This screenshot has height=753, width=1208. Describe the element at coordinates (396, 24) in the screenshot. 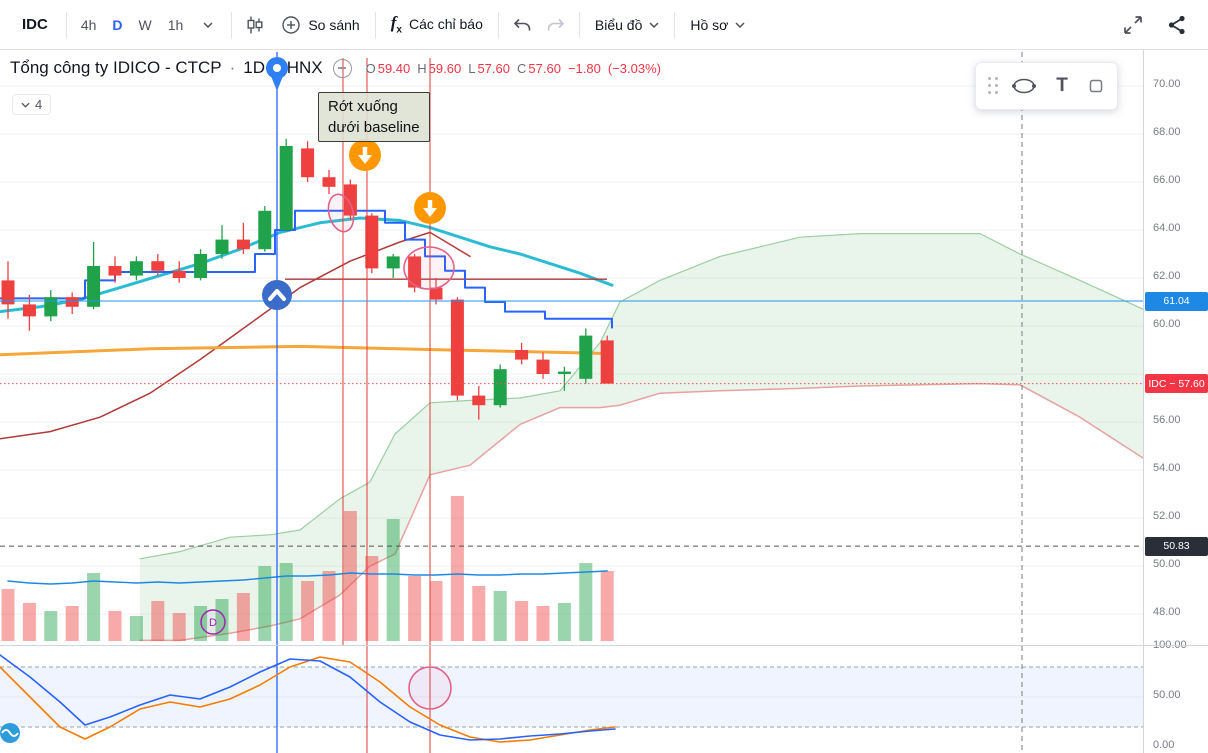

I see `fx-icon: fx` at that location.